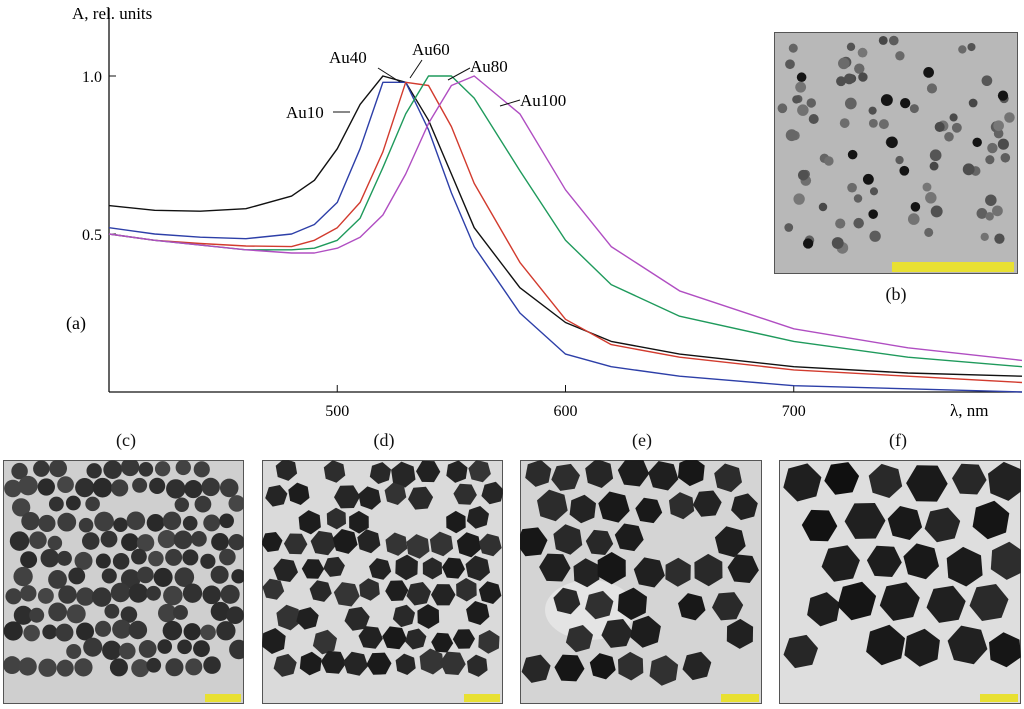  Describe the element at coordinates (903, 565) in the screenshot. I see `nanoparticle-field-f` at that location.